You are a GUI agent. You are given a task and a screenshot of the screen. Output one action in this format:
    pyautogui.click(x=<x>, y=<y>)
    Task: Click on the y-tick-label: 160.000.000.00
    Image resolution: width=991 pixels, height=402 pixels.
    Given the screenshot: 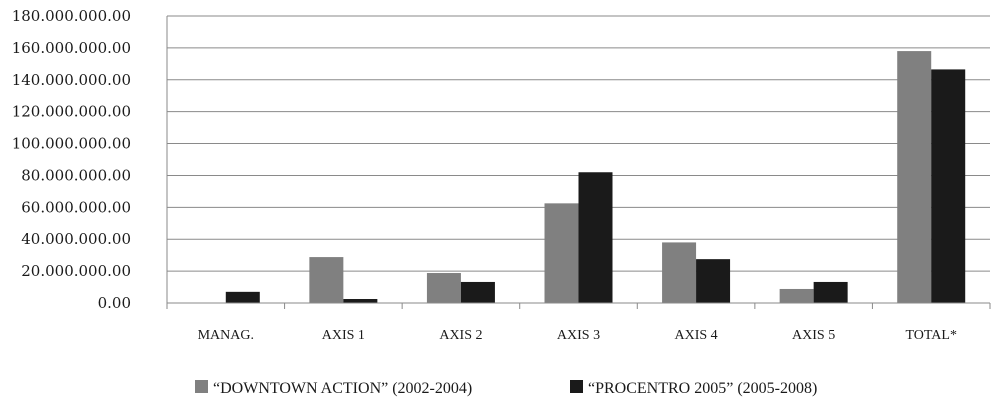 What is the action you would take?
    pyautogui.click(x=71, y=48)
    